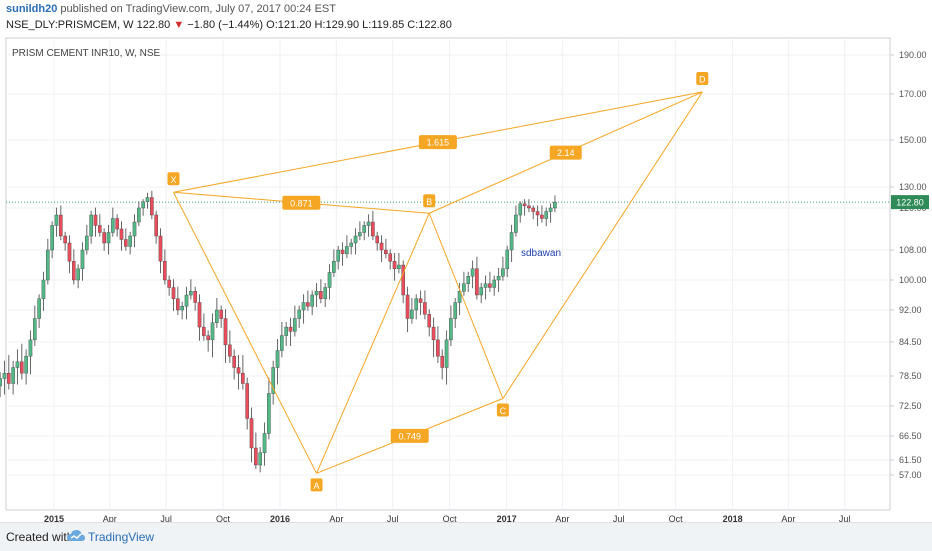 Image resolution: width=932 pixels, height=551 pixels. I want to click on time-tick-label: Apr, so click(562, 518).